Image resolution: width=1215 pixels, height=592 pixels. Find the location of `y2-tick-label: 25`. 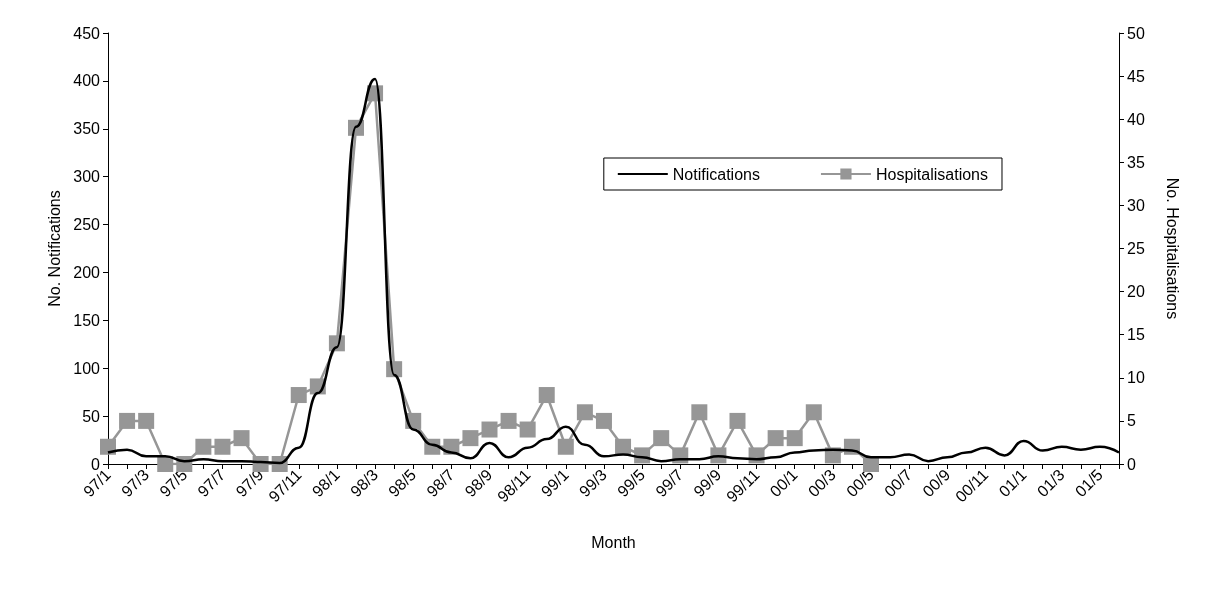

y2-tick-label: 25 is located at coordinates (1136, 248).